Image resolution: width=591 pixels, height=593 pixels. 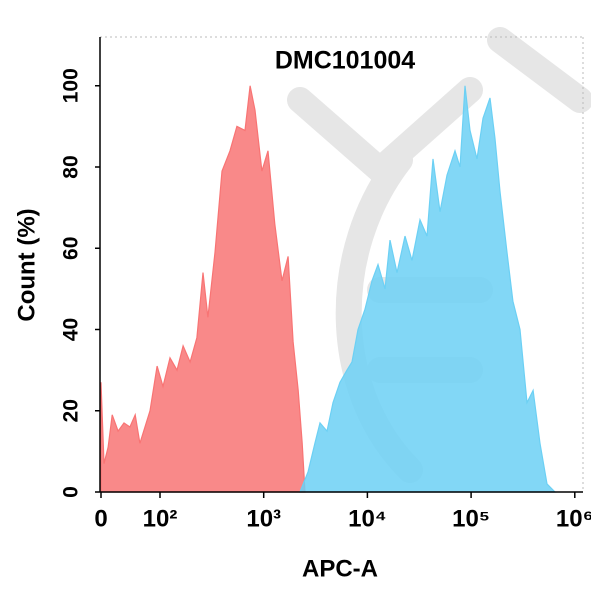 What do you see at coordinates (471, 518) in the screenshot?
I see `x-tick-label: 10⁵` at bounding box center [471, 518].